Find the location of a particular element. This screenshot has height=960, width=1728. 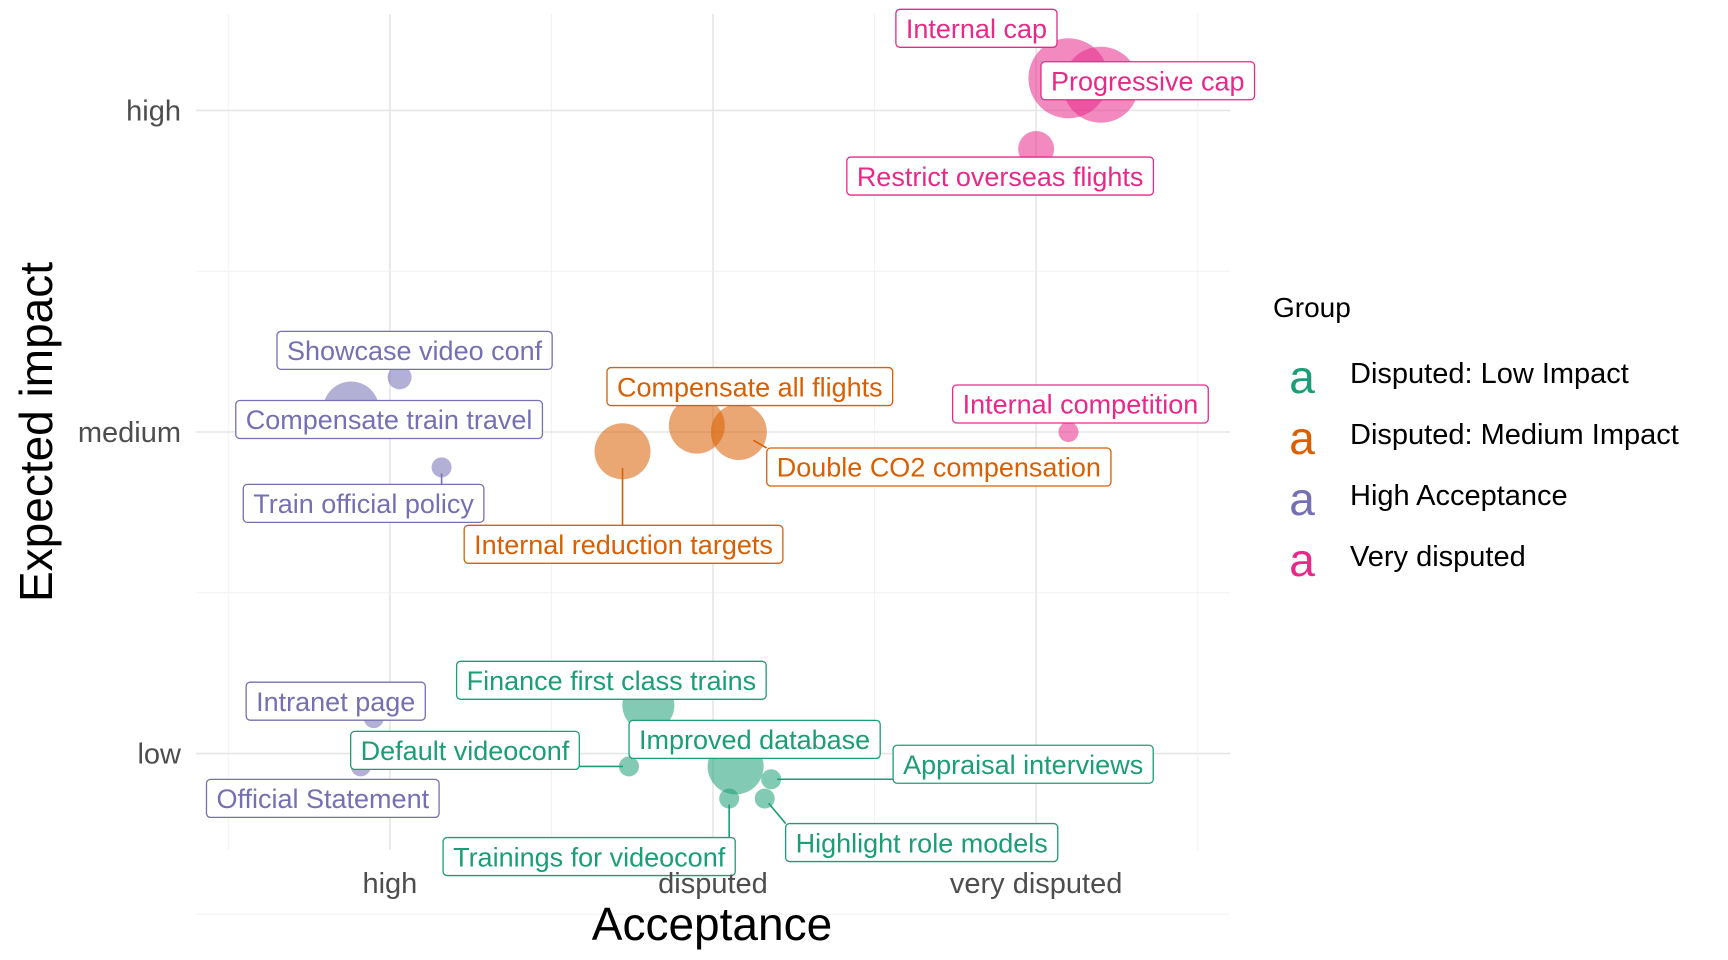

data-label: Train official policy is located at coordinates (363, 503).